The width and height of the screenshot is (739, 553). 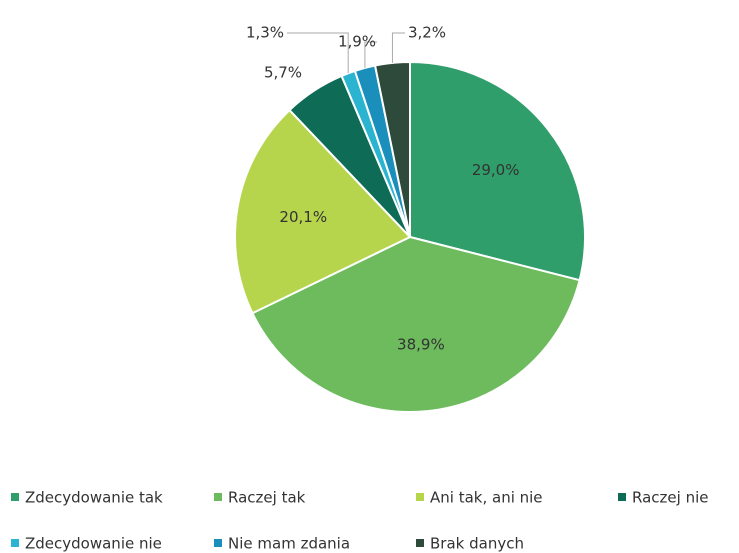 I want to click on legend-label: Nie mam zdania, so click(x=289, y=544).